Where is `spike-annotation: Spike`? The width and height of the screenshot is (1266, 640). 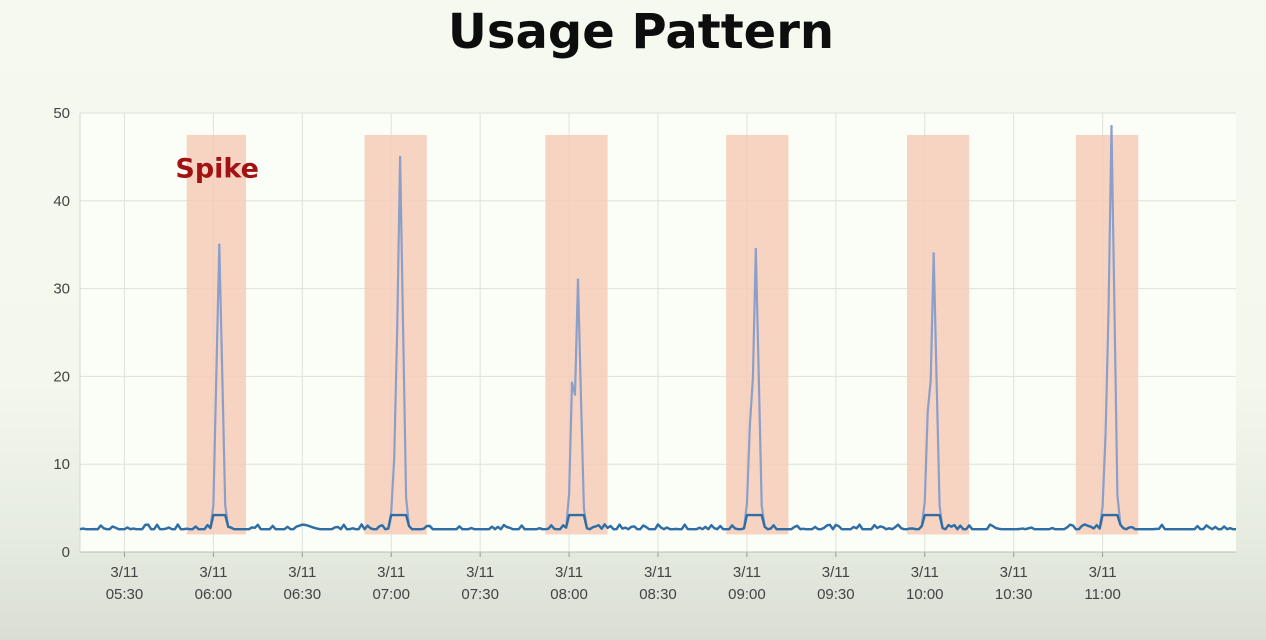
spike-annotation: Spike is located at coordinates (217, 169).